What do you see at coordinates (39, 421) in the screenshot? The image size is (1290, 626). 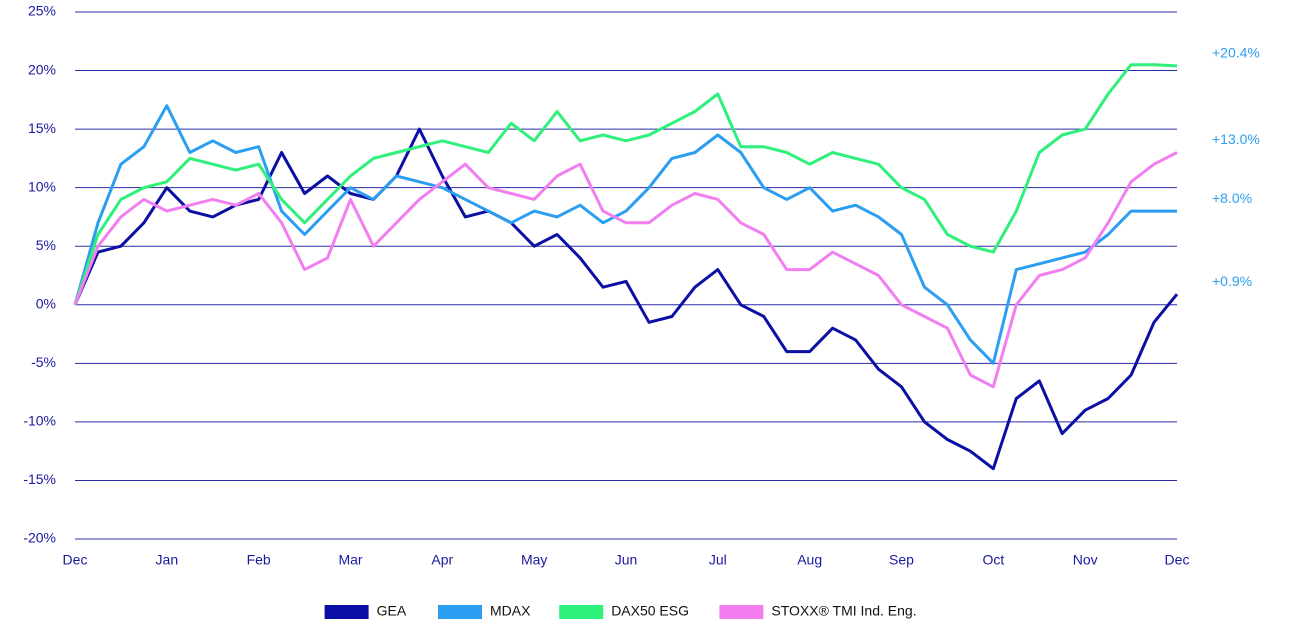 I see `y-tick-label: -10%` at bounding box center [39, 421].